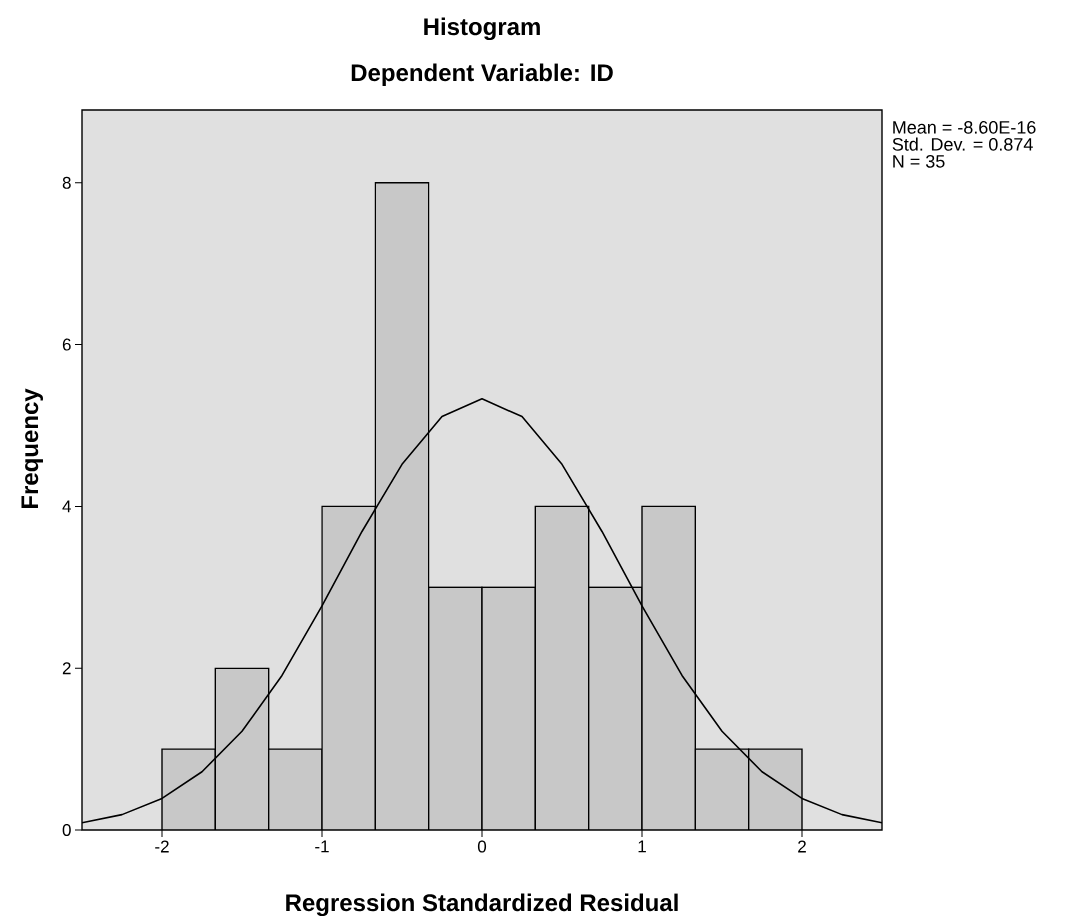 This screenshot has height=919, width=1069. What do you see at coordinates (66, 668) in the screenshot?
I see `y-tick-label: 2` at bounding box center [66, 668].